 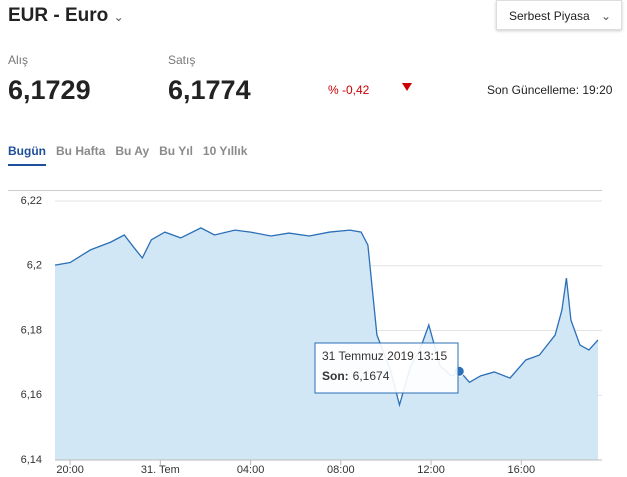 What do you see at coordinates (225, 151) in the screenshot?
I see `tab: 10 Yıllık` at bounding box center [225, 151].